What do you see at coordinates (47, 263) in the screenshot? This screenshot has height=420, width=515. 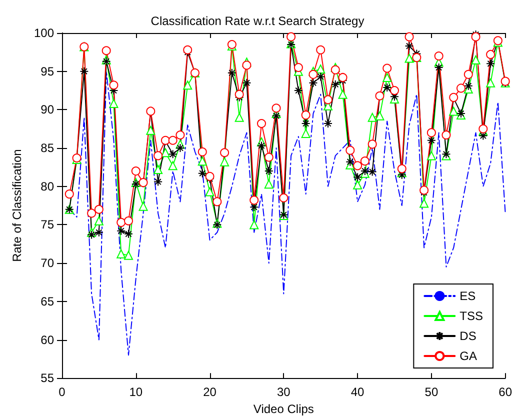 I see `y-tick-label: 70` at bounding box center [47, 263].